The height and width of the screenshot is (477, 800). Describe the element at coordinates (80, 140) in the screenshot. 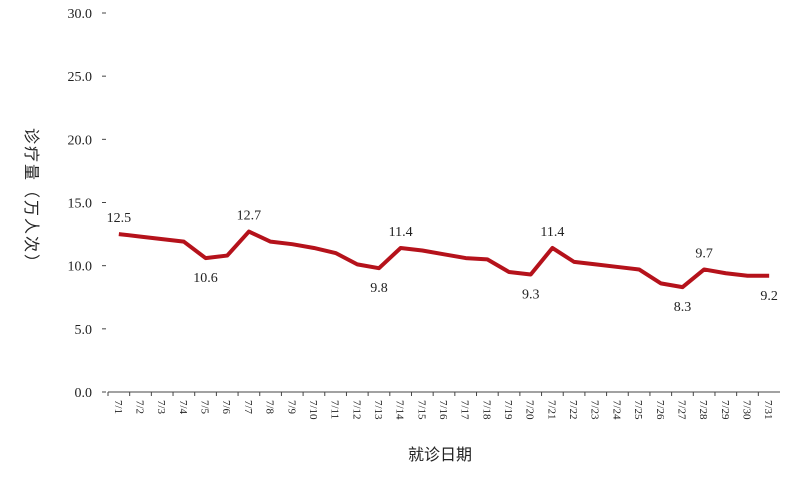

I see `y-tick-label: 20.0` at that location.